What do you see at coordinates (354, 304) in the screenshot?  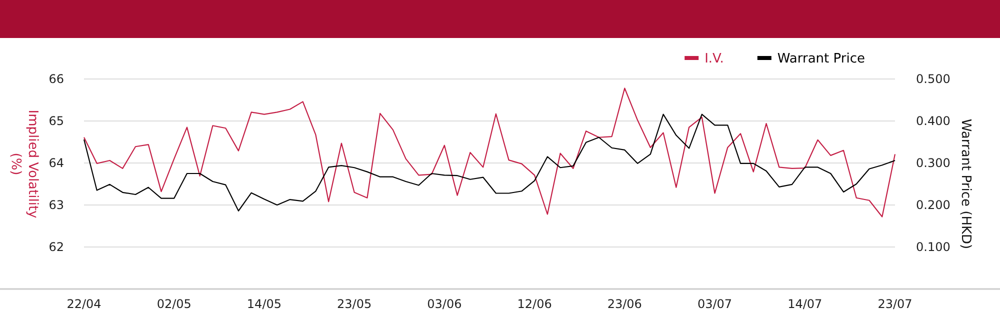 I see `x-tick-label: 23/05` at bounding box center [354, 304].